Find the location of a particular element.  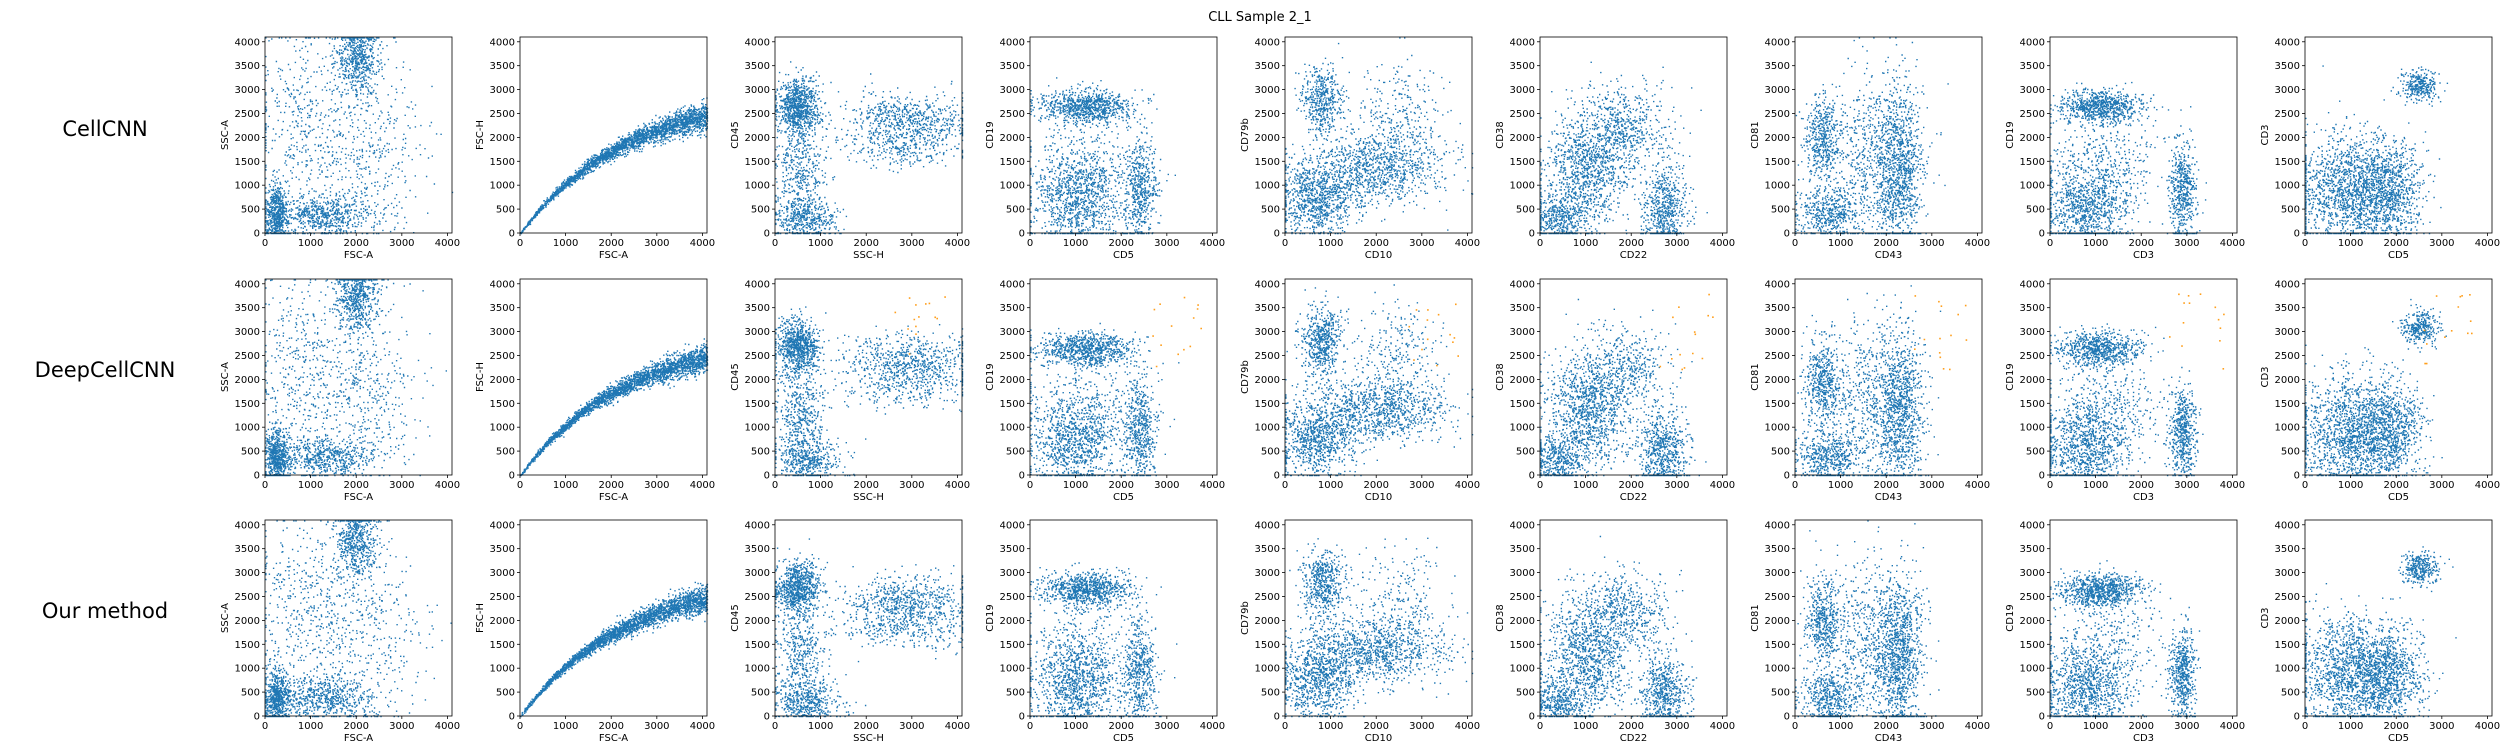

row-label-our-method: Our method is located at coordinates (105, 611).